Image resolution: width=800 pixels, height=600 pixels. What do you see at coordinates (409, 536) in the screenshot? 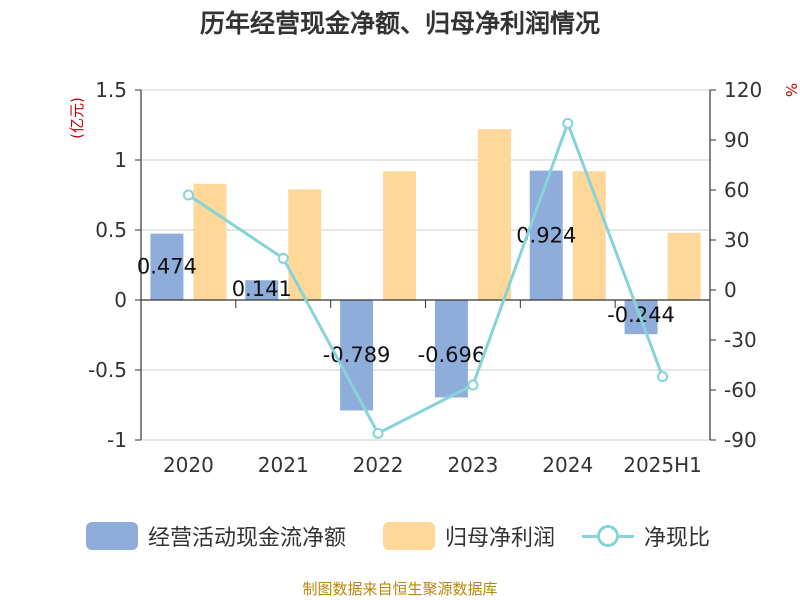
I see `legend-swatch-profit` at bounding box center [409, 536].